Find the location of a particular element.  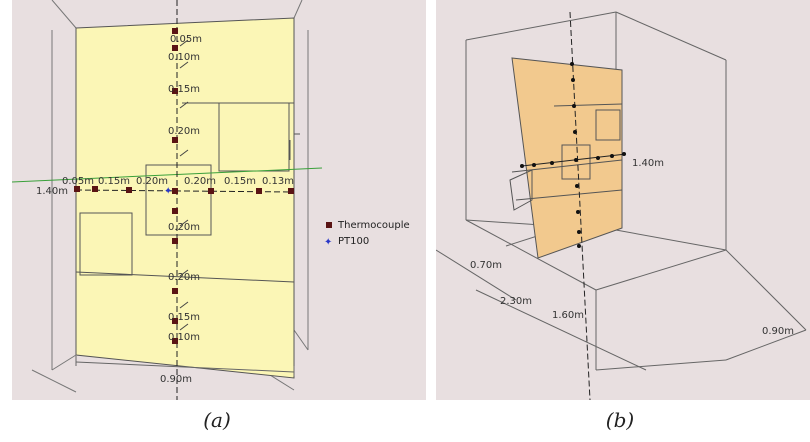

width-label: 0.90m is located at coordinates (176, 379).